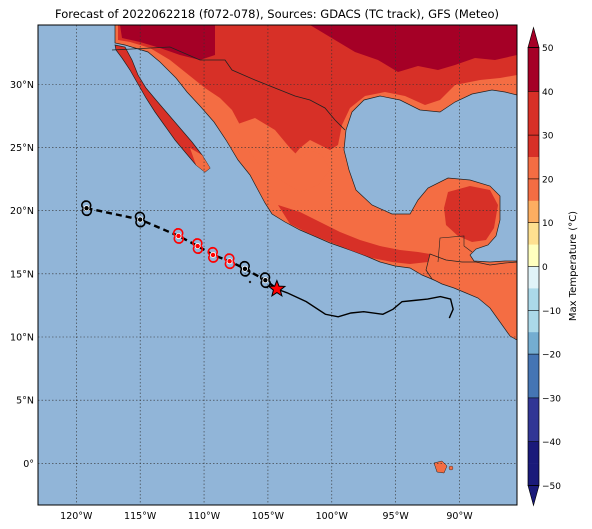 This screenshot has width=592, height=529. Describe the element at coordinates (551, 312) in the screenshot. I see `colorbar-tick-label: −10` at that location.